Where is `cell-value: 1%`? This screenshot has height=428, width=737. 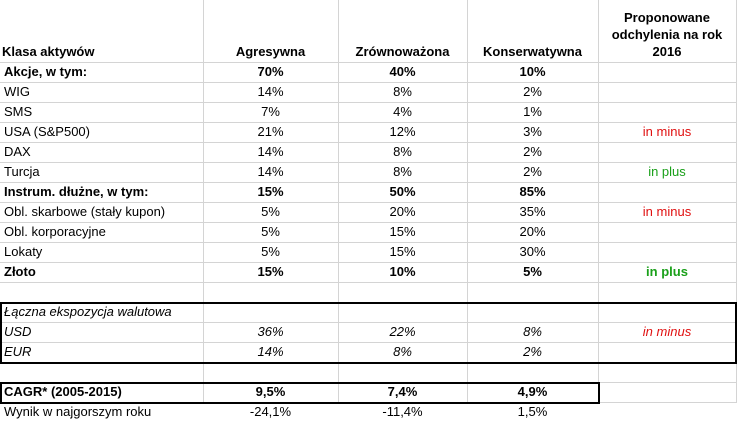 cell-value: 1% is located at coordinates (532, 111).